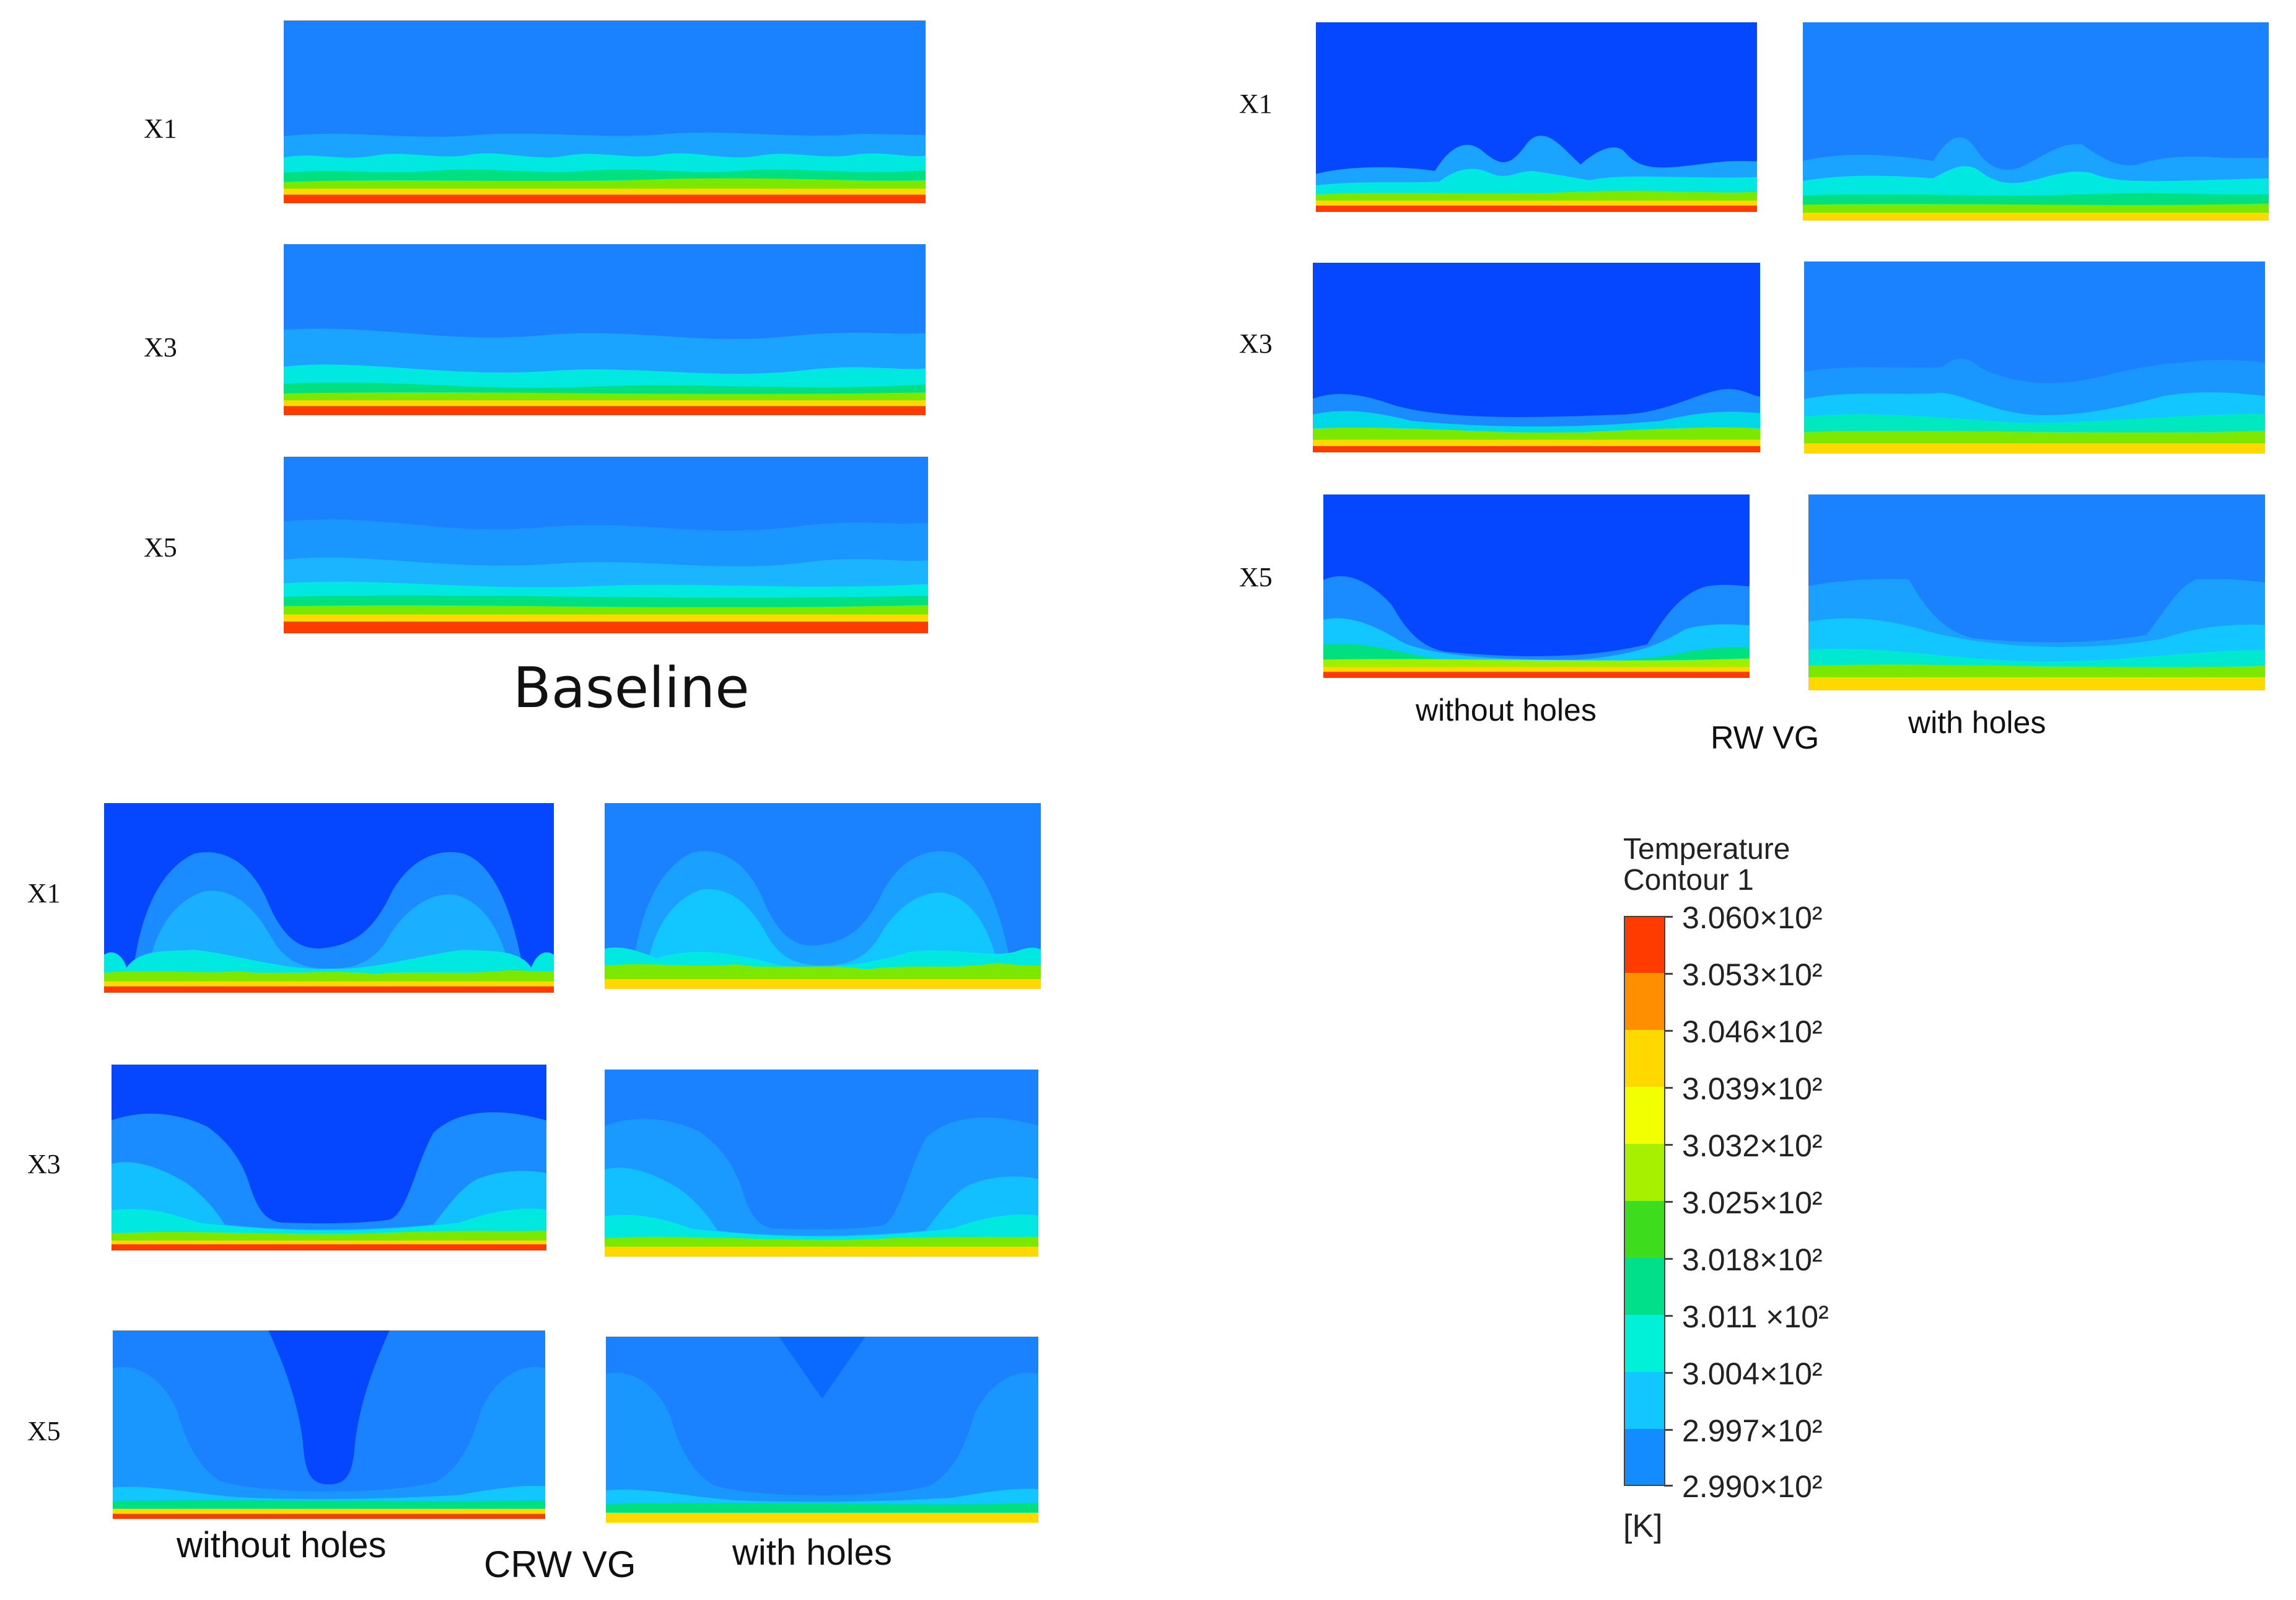 This screenshot has height=1600, width=2296. Describe the element at coordinates (560, 1564) in the screenshot. I see `crwvg-title: CRW VG` at that location.